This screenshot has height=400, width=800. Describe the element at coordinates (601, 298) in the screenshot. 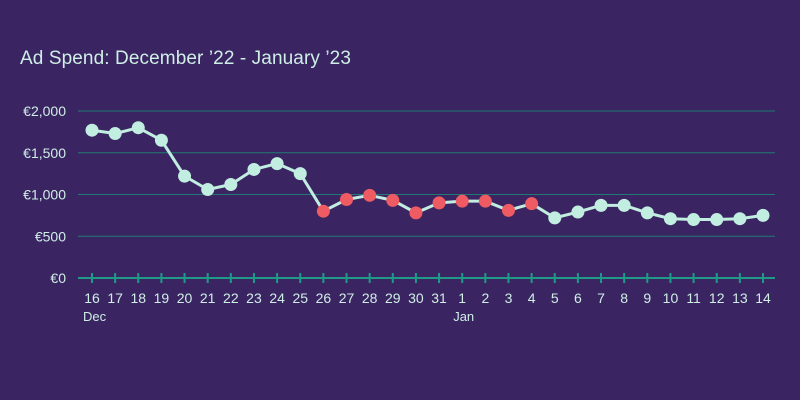

I see `x-tick-label: 7` at that location.